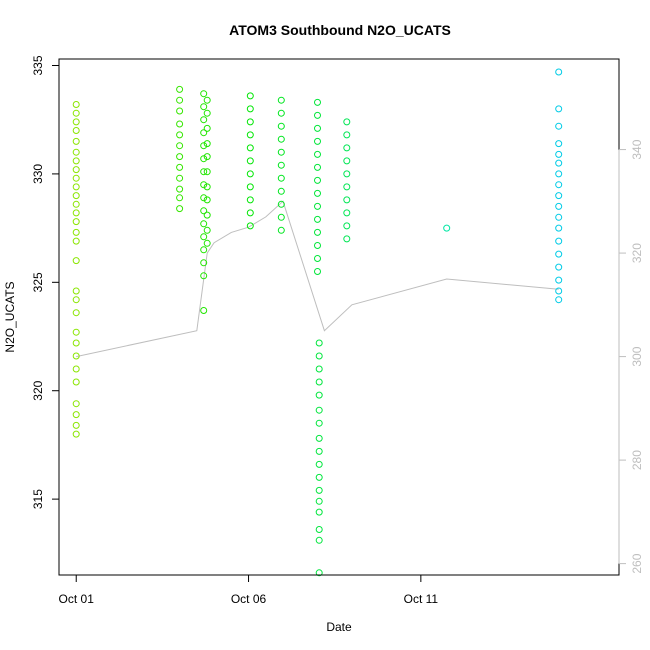 The height and width of the screenshot is (650, 650). Describe the element at coordinates (637, 460) in the screenshot. I see `y2-tick-label: 280` at that location.